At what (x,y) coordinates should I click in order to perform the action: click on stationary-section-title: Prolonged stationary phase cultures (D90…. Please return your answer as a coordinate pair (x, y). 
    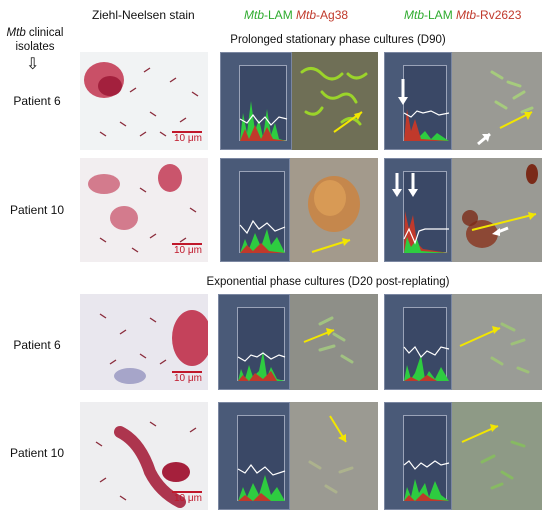
    Looking at the image, I should click on (338, 40).